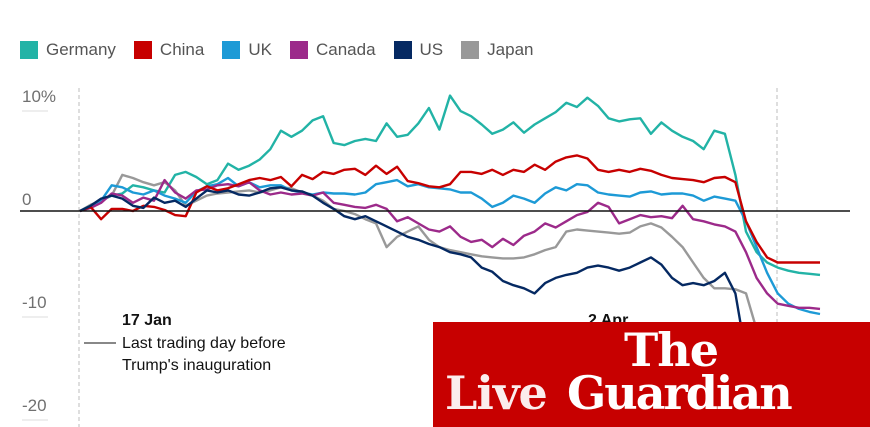 This screenshot has width=870, height=427. I want to click on legend-swatch-canada, so click(298, 50).